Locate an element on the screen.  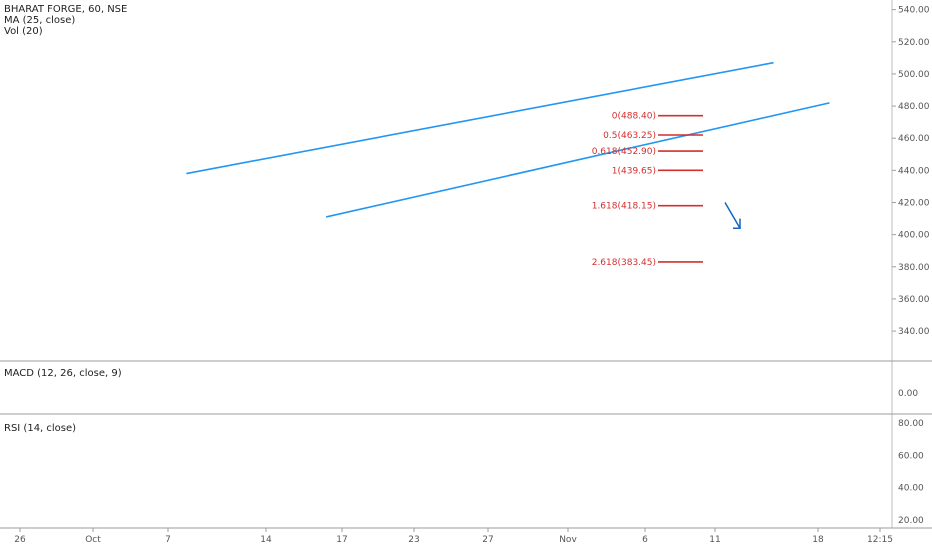
time-tick-label: Oct is located at coordinates (93, 540).